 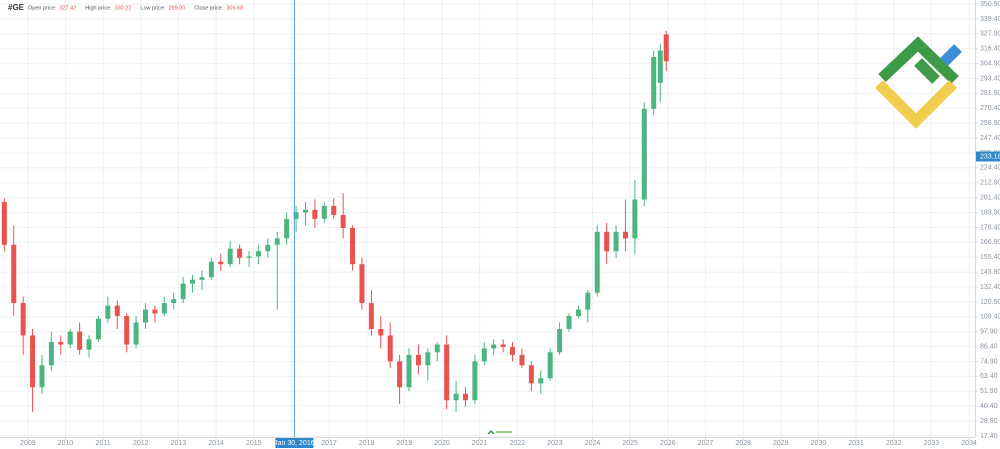 I want to click on y-tick-label: 74.90, so click(x=989, y=361).